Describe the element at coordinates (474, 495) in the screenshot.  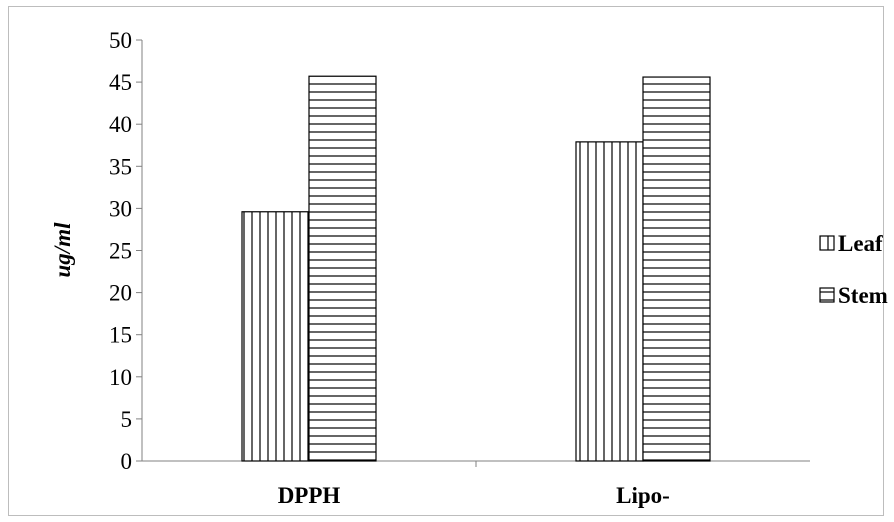
I see `category-labels: DPPH Lipo-` at that location.